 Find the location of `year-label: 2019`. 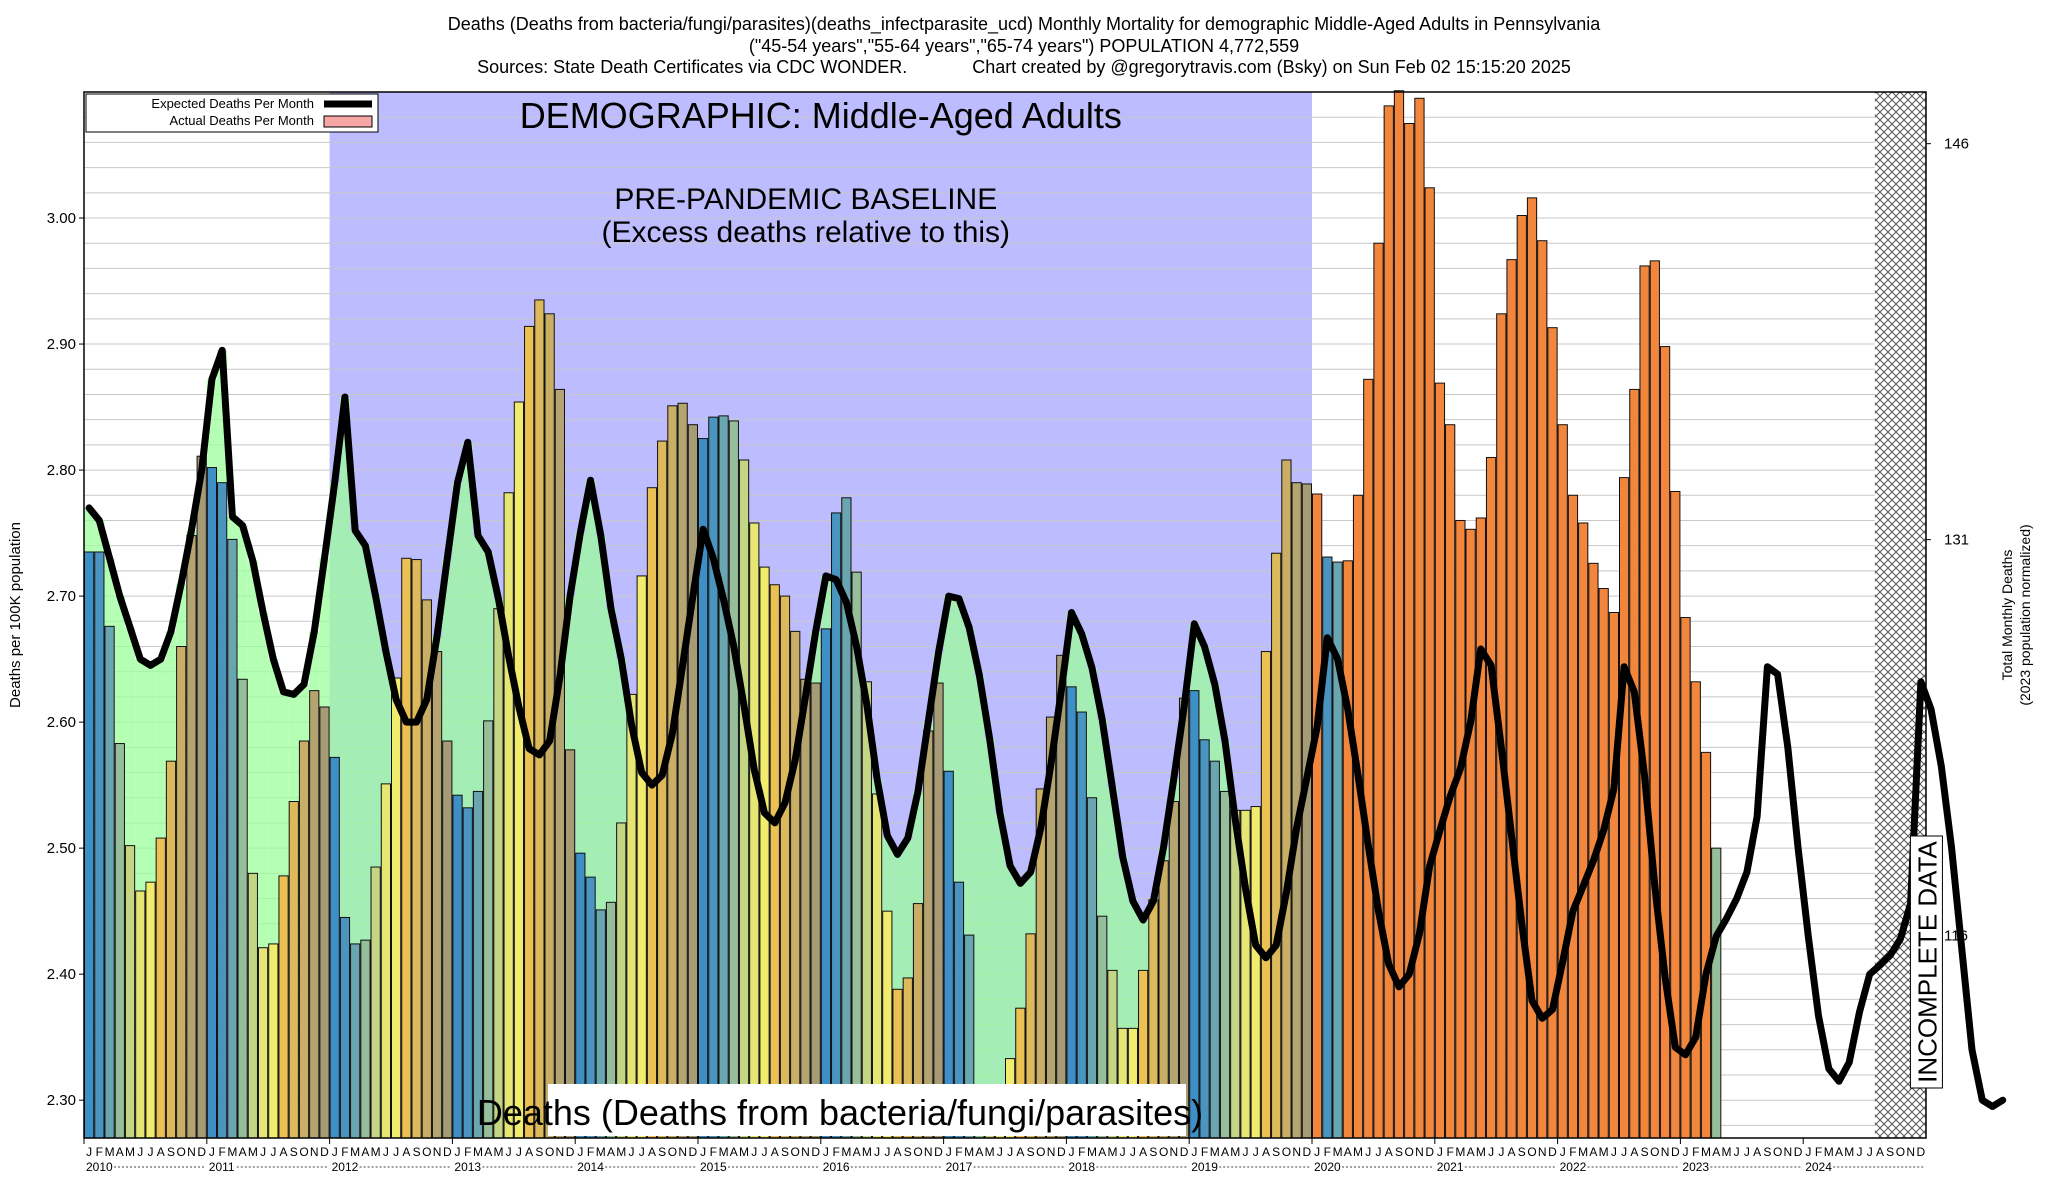

year-label: 2019 is located at coordinates (1204, 1167).